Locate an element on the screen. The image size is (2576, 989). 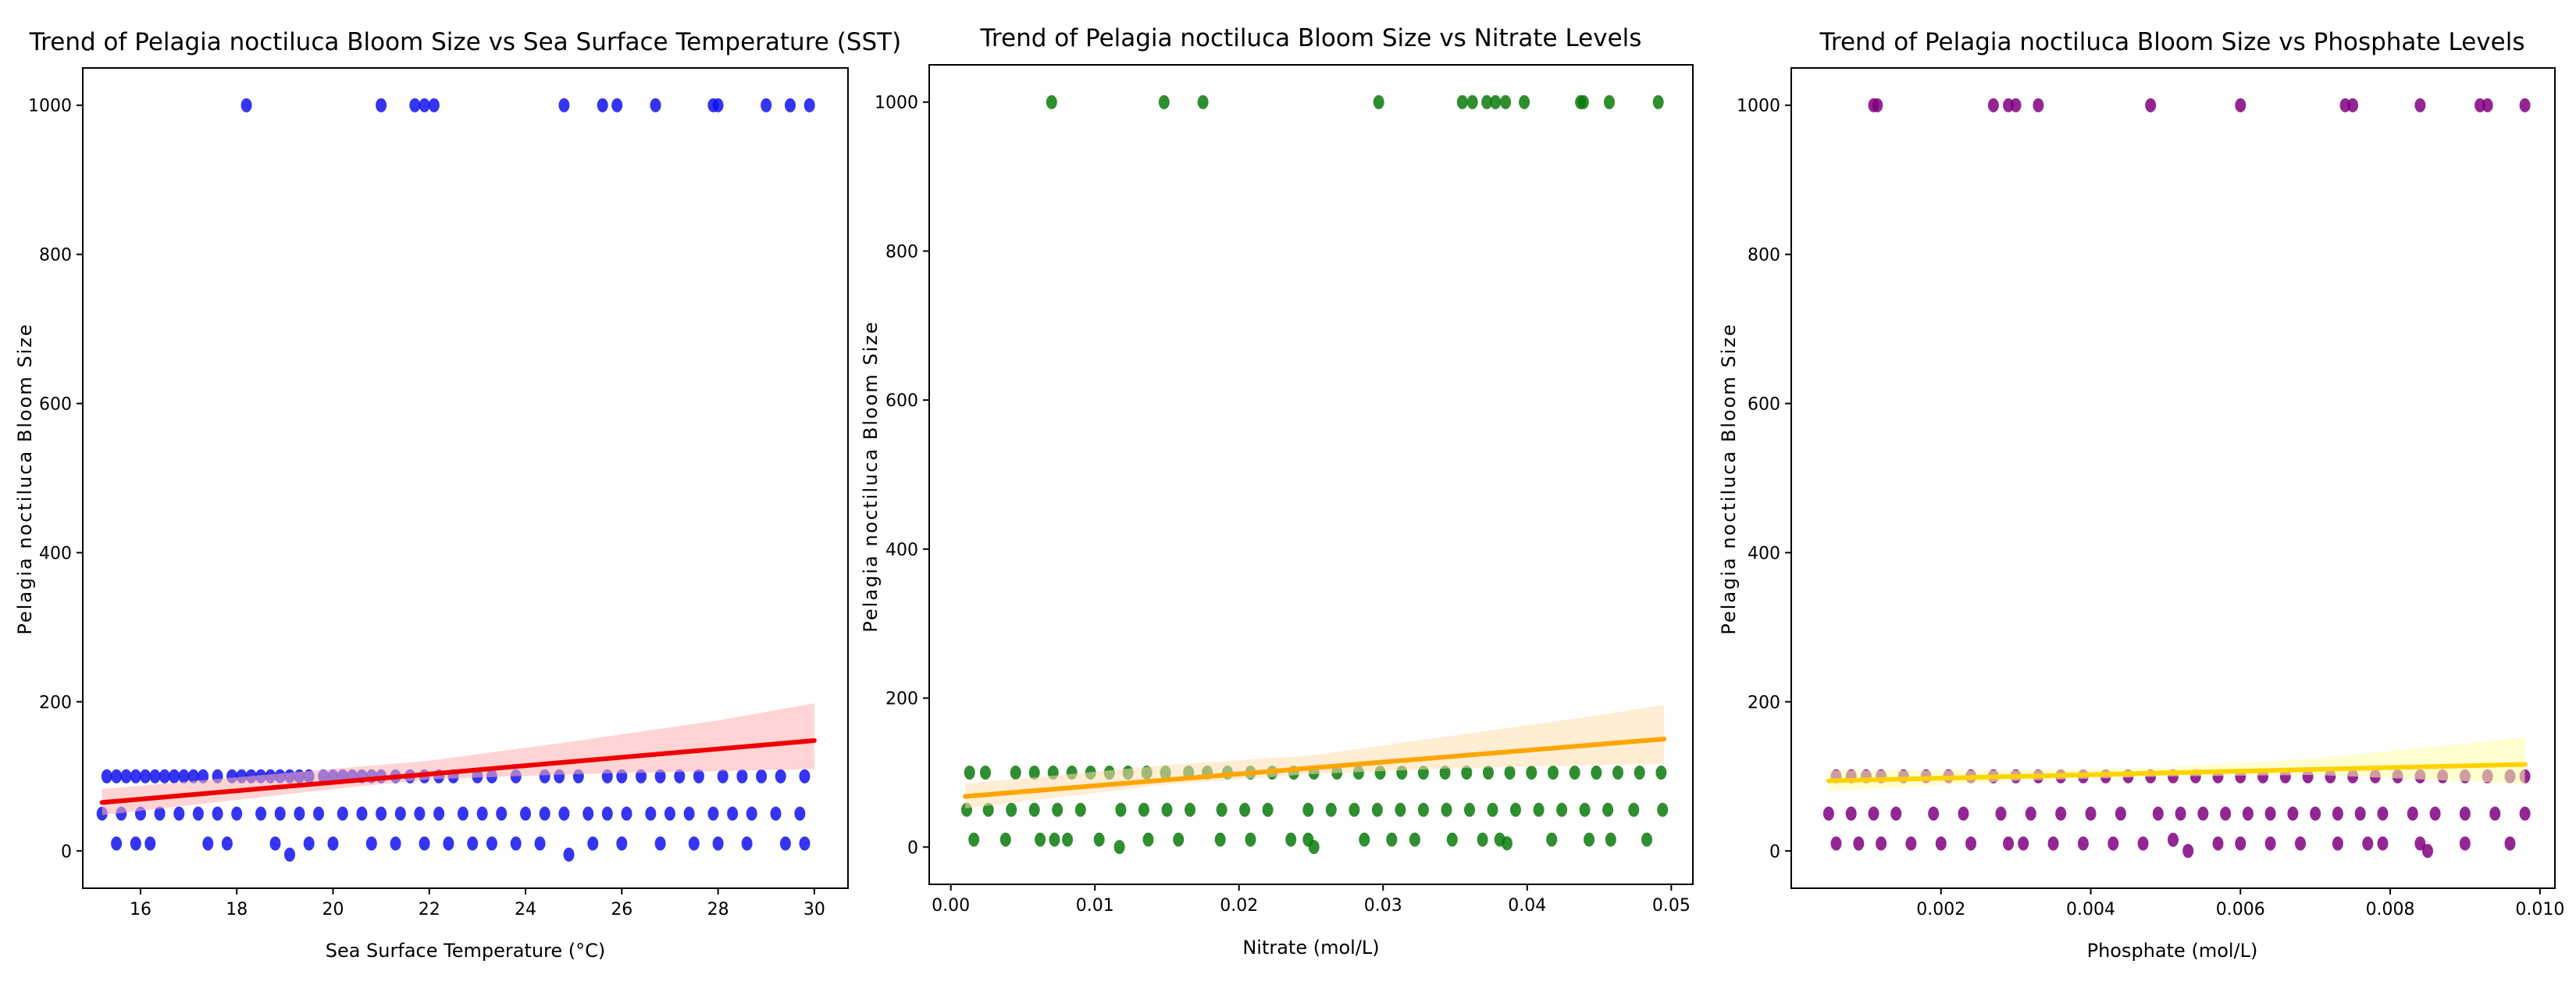
x-tick-label: 0.006 is located at coordinates (2240, 910).